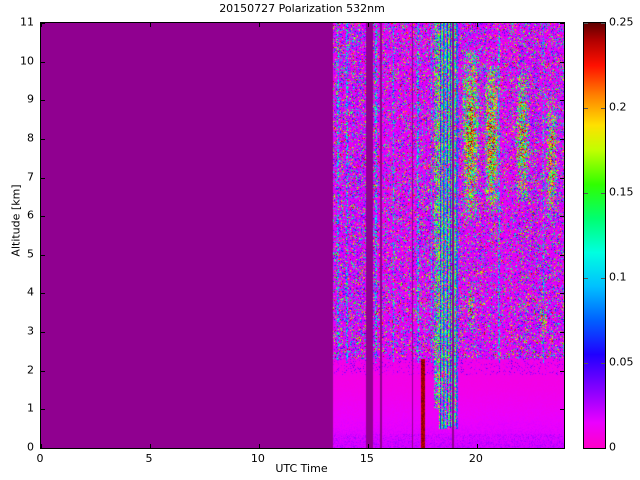  I want to click on plot-title: 20150727 Polarization 532nm, so click(302, 8).